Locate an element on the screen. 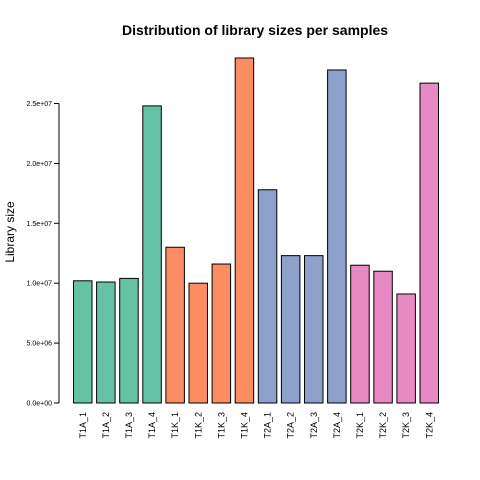 This screenshot has width=480, height=480. x-tick-label: T1K_3 is located at coordinates (221, 425).